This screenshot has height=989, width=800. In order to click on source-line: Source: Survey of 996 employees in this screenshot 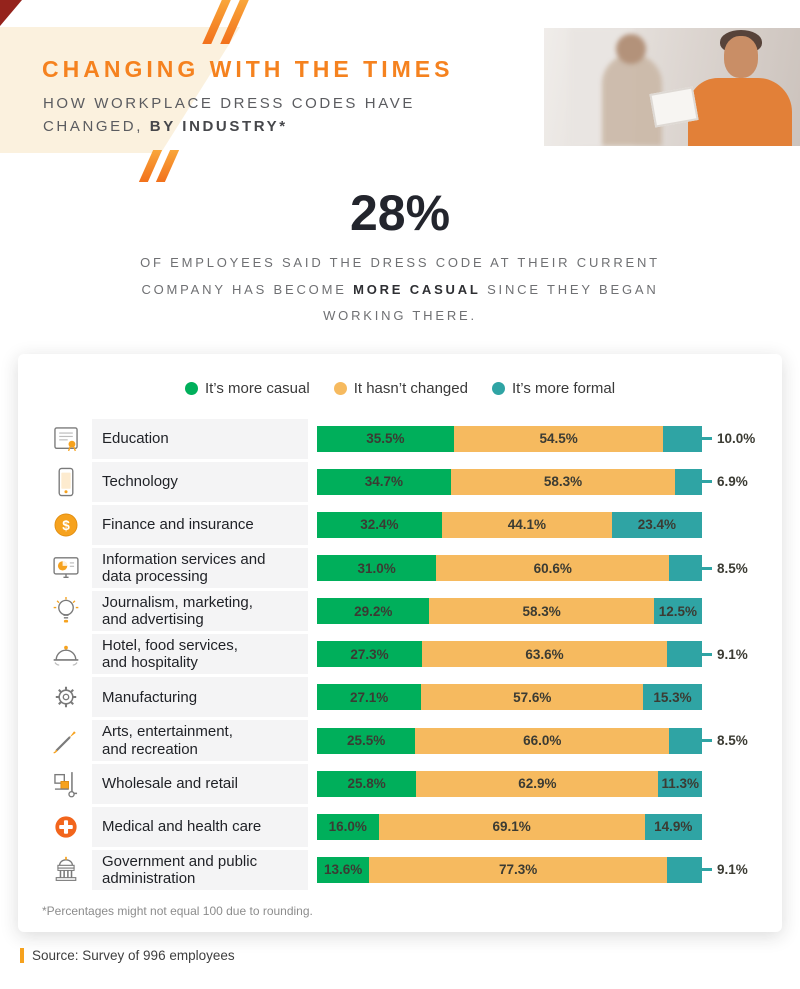, I will do `click(410, 955)`.